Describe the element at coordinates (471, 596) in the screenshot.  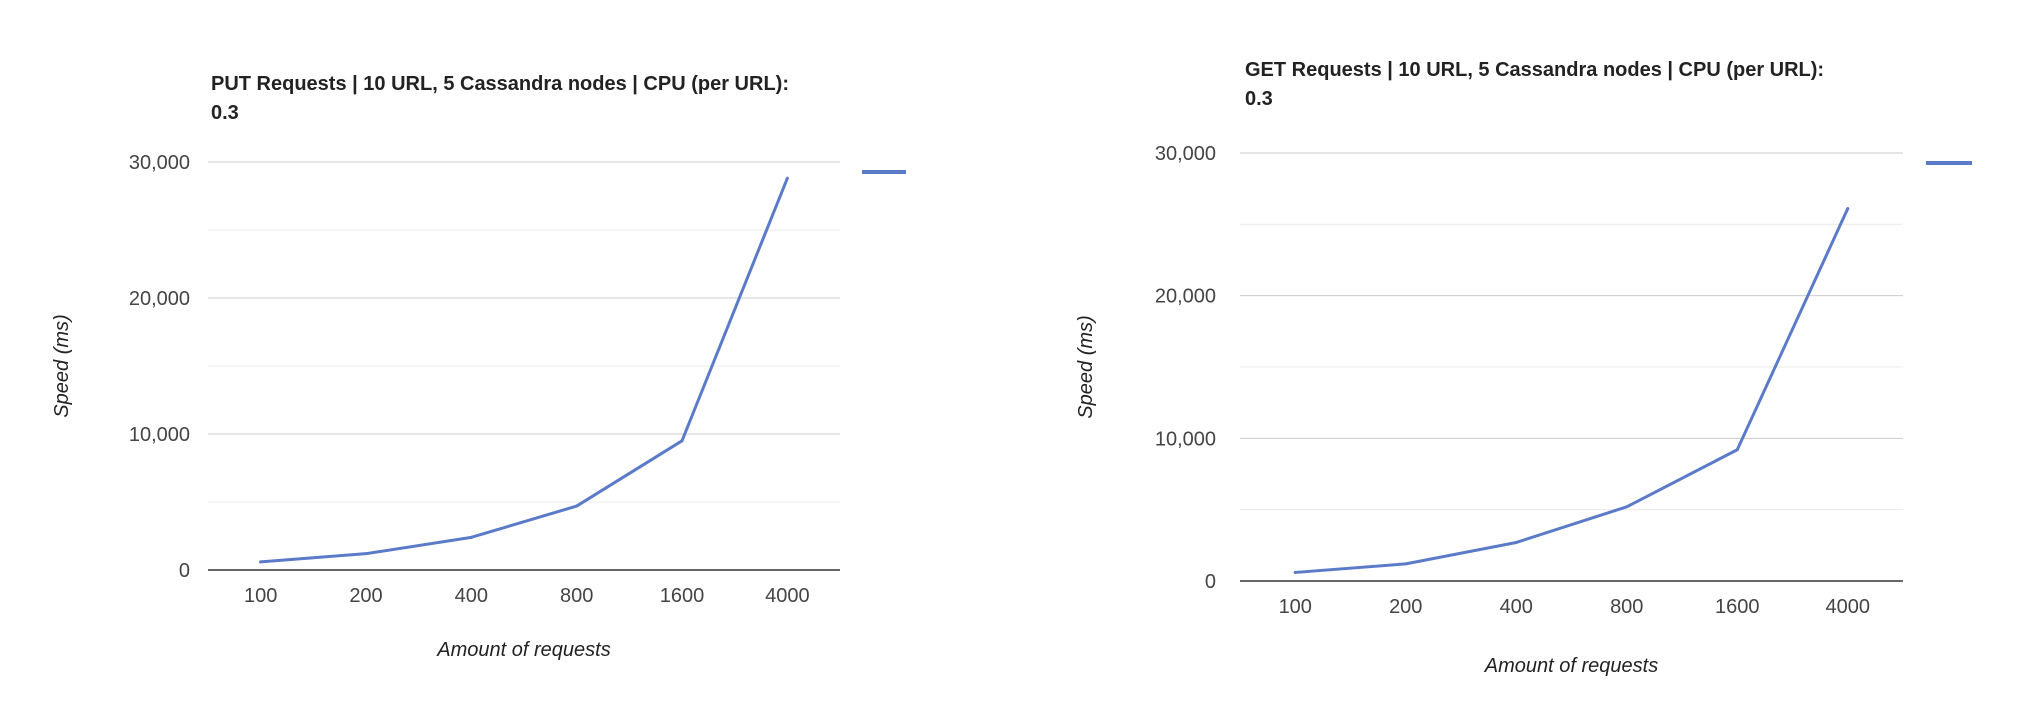
I see `x-tick-label: 400` at that location.